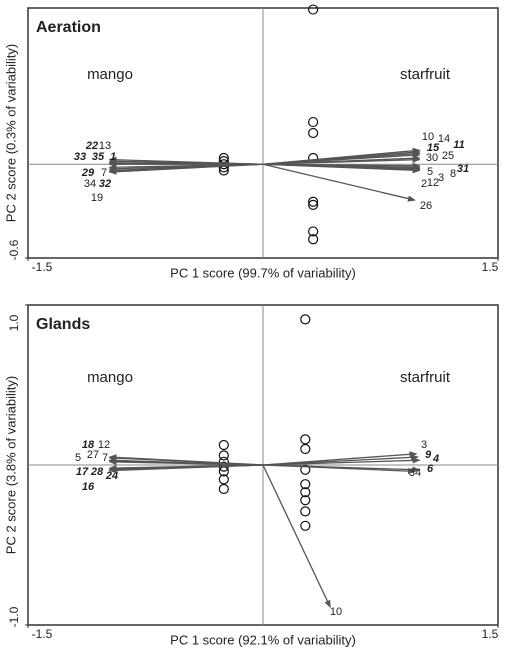 This screenshot has height=651, width=510. I want to click on loading-label: 13, so click(105, 146).